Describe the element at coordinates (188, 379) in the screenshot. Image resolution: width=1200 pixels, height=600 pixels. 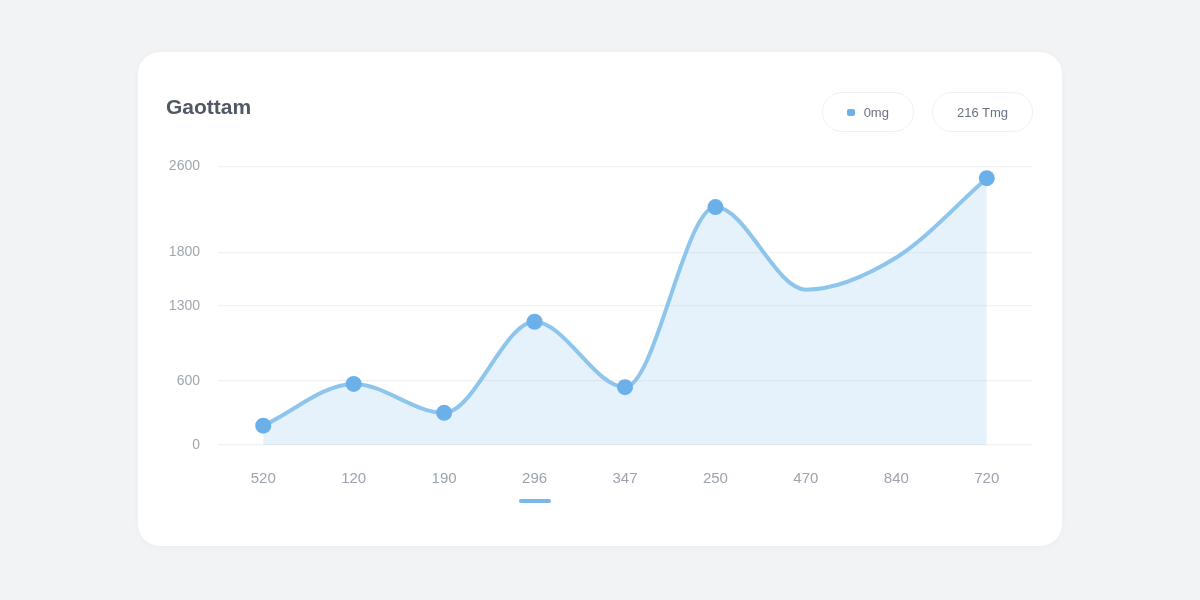
I see `y-tick-label: 600` at that location.